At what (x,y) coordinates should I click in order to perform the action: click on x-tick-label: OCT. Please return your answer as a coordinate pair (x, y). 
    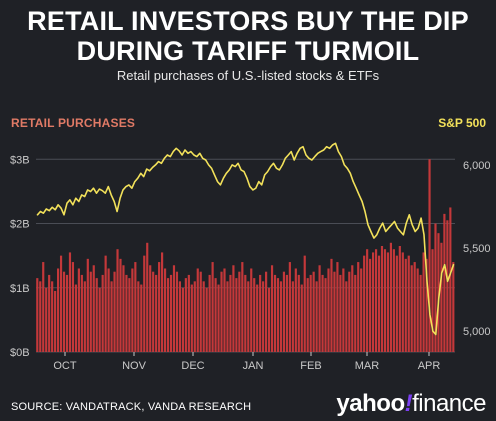
    Looking at the image, I should click on (65, 366).